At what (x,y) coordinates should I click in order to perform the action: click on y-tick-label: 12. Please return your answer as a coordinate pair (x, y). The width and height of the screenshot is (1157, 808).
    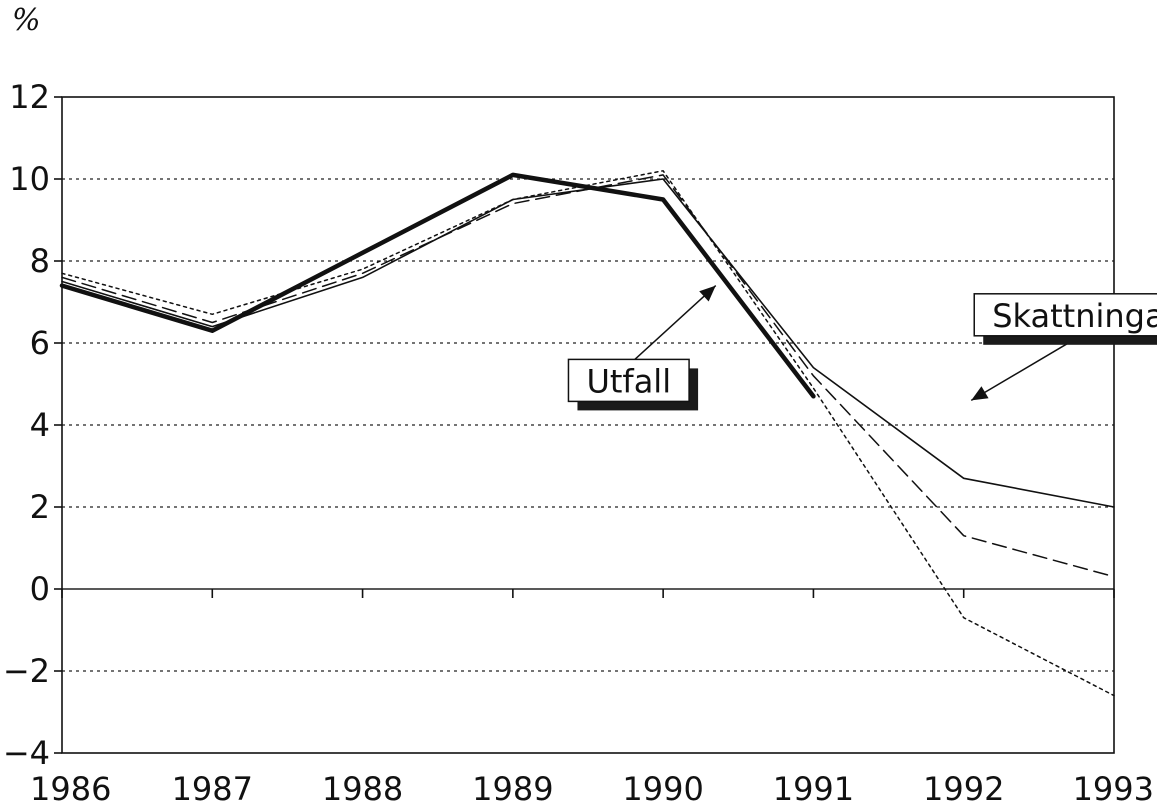
    Looking at the image, I should click on (29, 97).